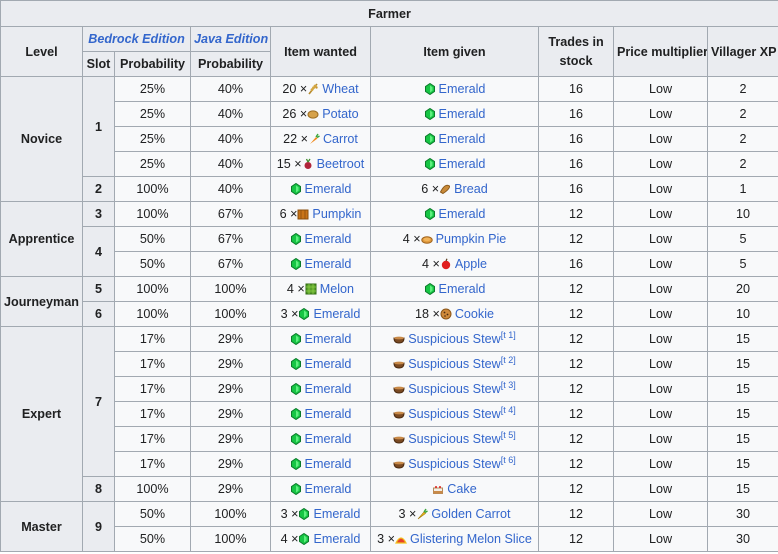  What do you see at coordinates (446, 264) in the screenshot?
I see `apple-icon` at bounding box center [446, 264].